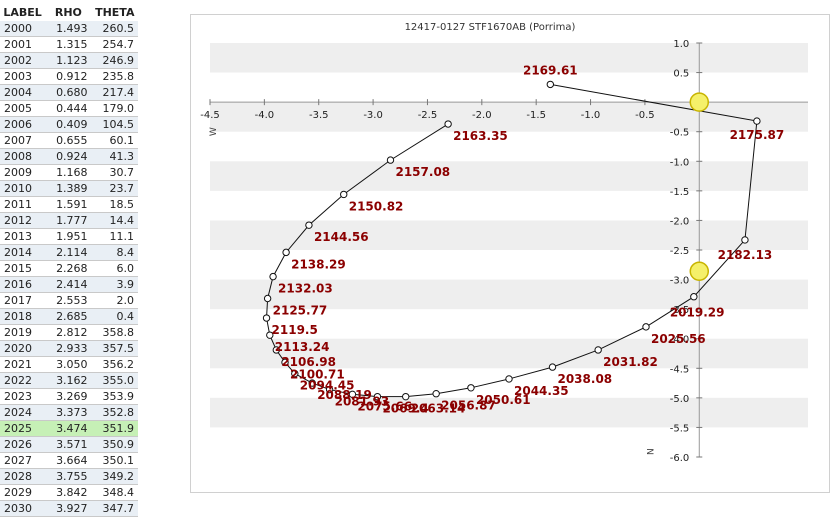 The width and height of the screenshot is (835, 517). Describe the element at coordinates (69, 300) in the screenshot. I see `table-row: 2017 2.553 2.0` at that location.